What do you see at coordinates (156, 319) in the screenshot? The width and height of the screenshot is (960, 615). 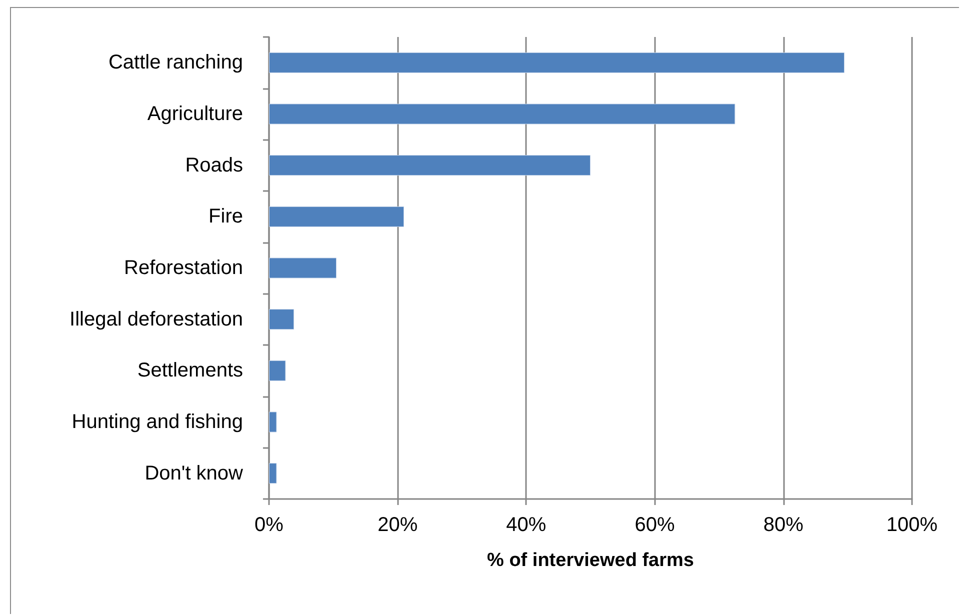 I see `y-tick-label: Illegal deforestation` at bounding box center [156, 319].